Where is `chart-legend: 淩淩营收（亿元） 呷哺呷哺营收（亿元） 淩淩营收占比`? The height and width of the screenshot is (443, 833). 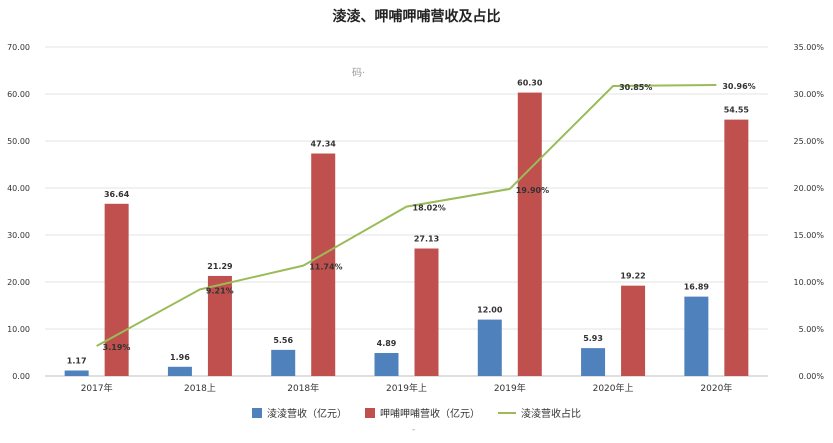 chart-legend: 淩淩营收（亿元） 呷哺呷哺营收（亿元） 淩淩营收占比 is located at coordinates (416, 412).